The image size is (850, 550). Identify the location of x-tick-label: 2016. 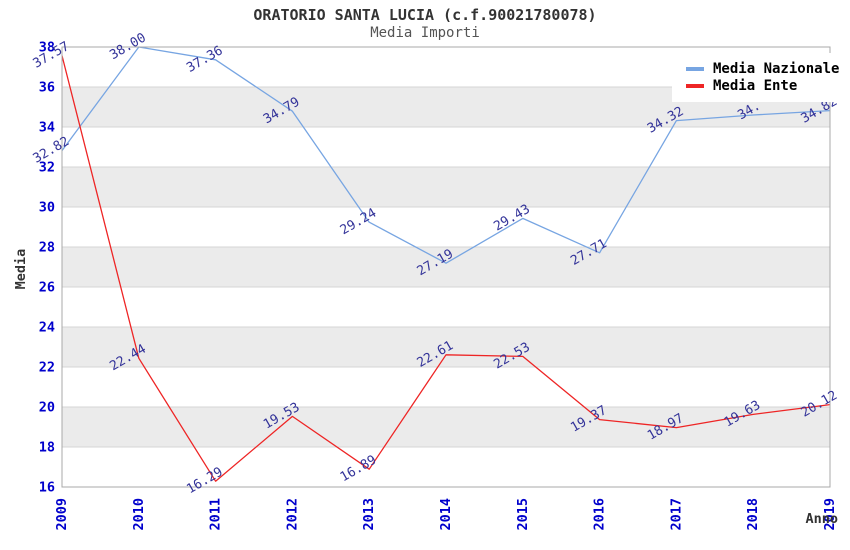
(600, 514).